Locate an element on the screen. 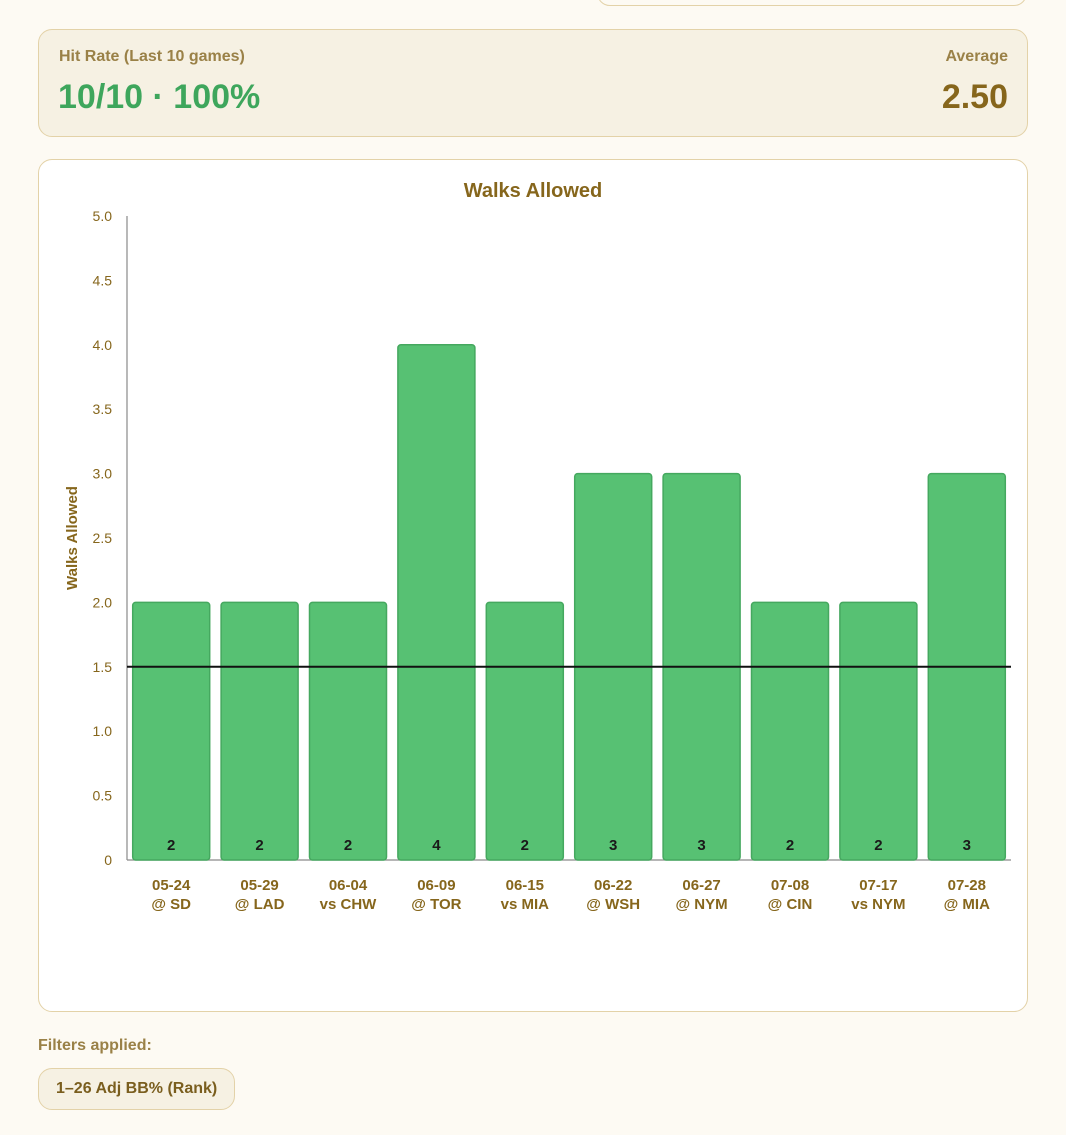 The height and width of the screenshot is (1135, 1066). y-tick-label: 4.0 is located at coordinates (103, 345).